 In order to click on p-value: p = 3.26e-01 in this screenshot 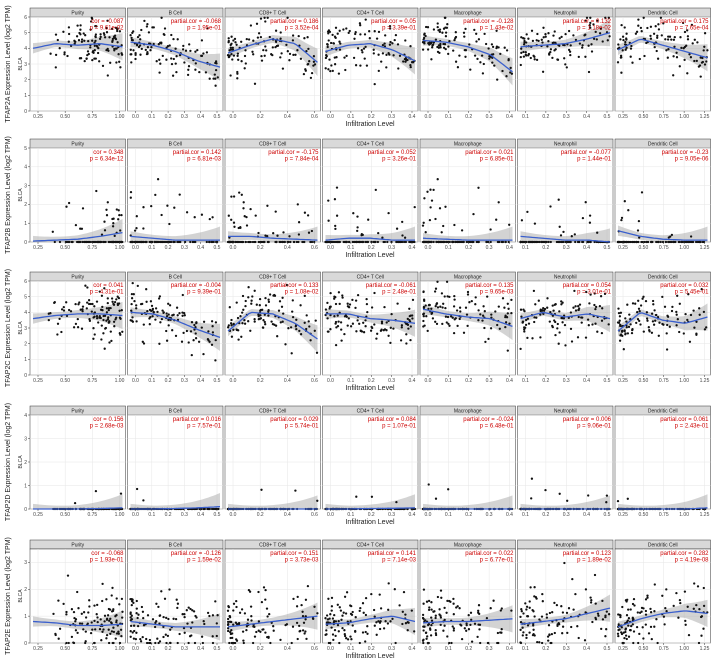, I will do `click(399, 160)`.